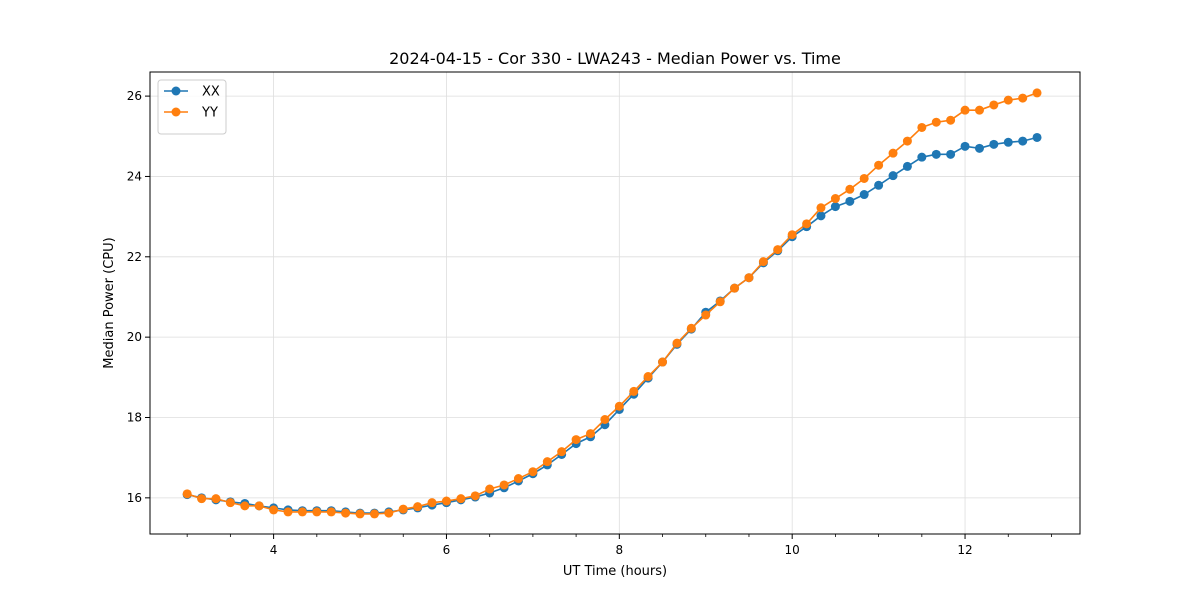 This screenshot has width=1200, height=604. I want to click on legend: XX YY, so click(192, 107).